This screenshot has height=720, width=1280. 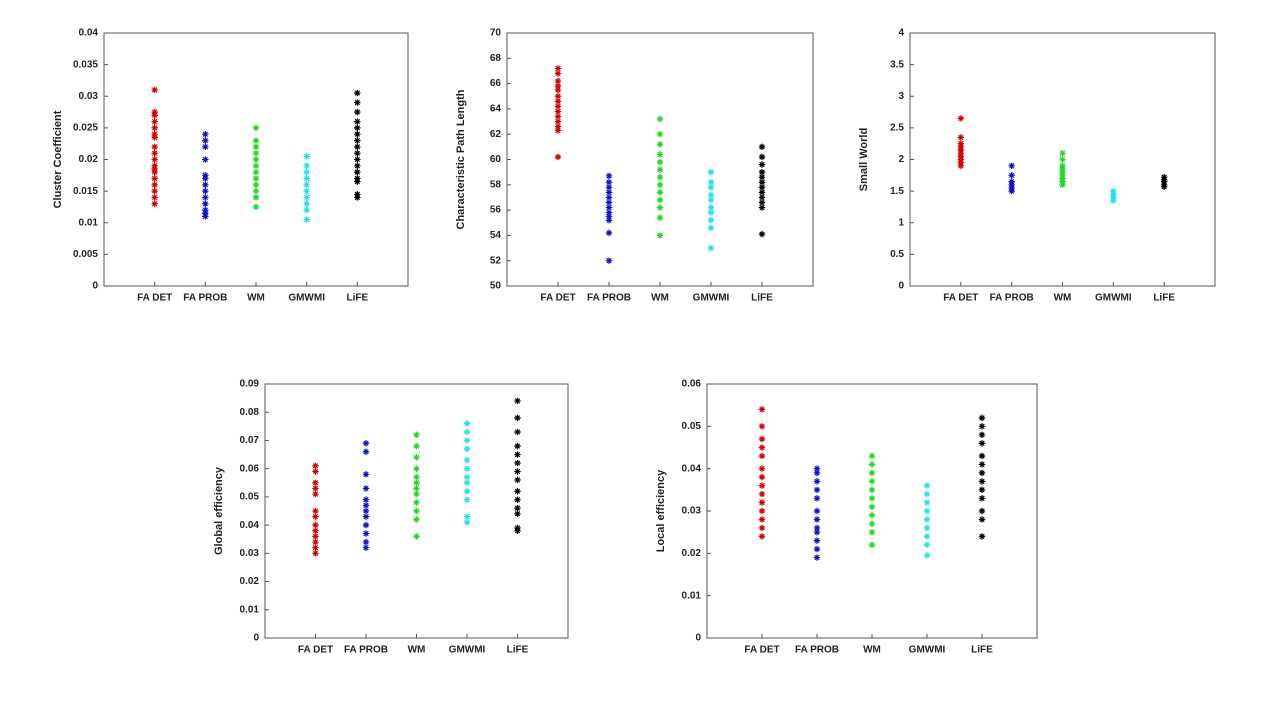 I want to click on y-tick-label: 0.02, so click(x=692, y=553).